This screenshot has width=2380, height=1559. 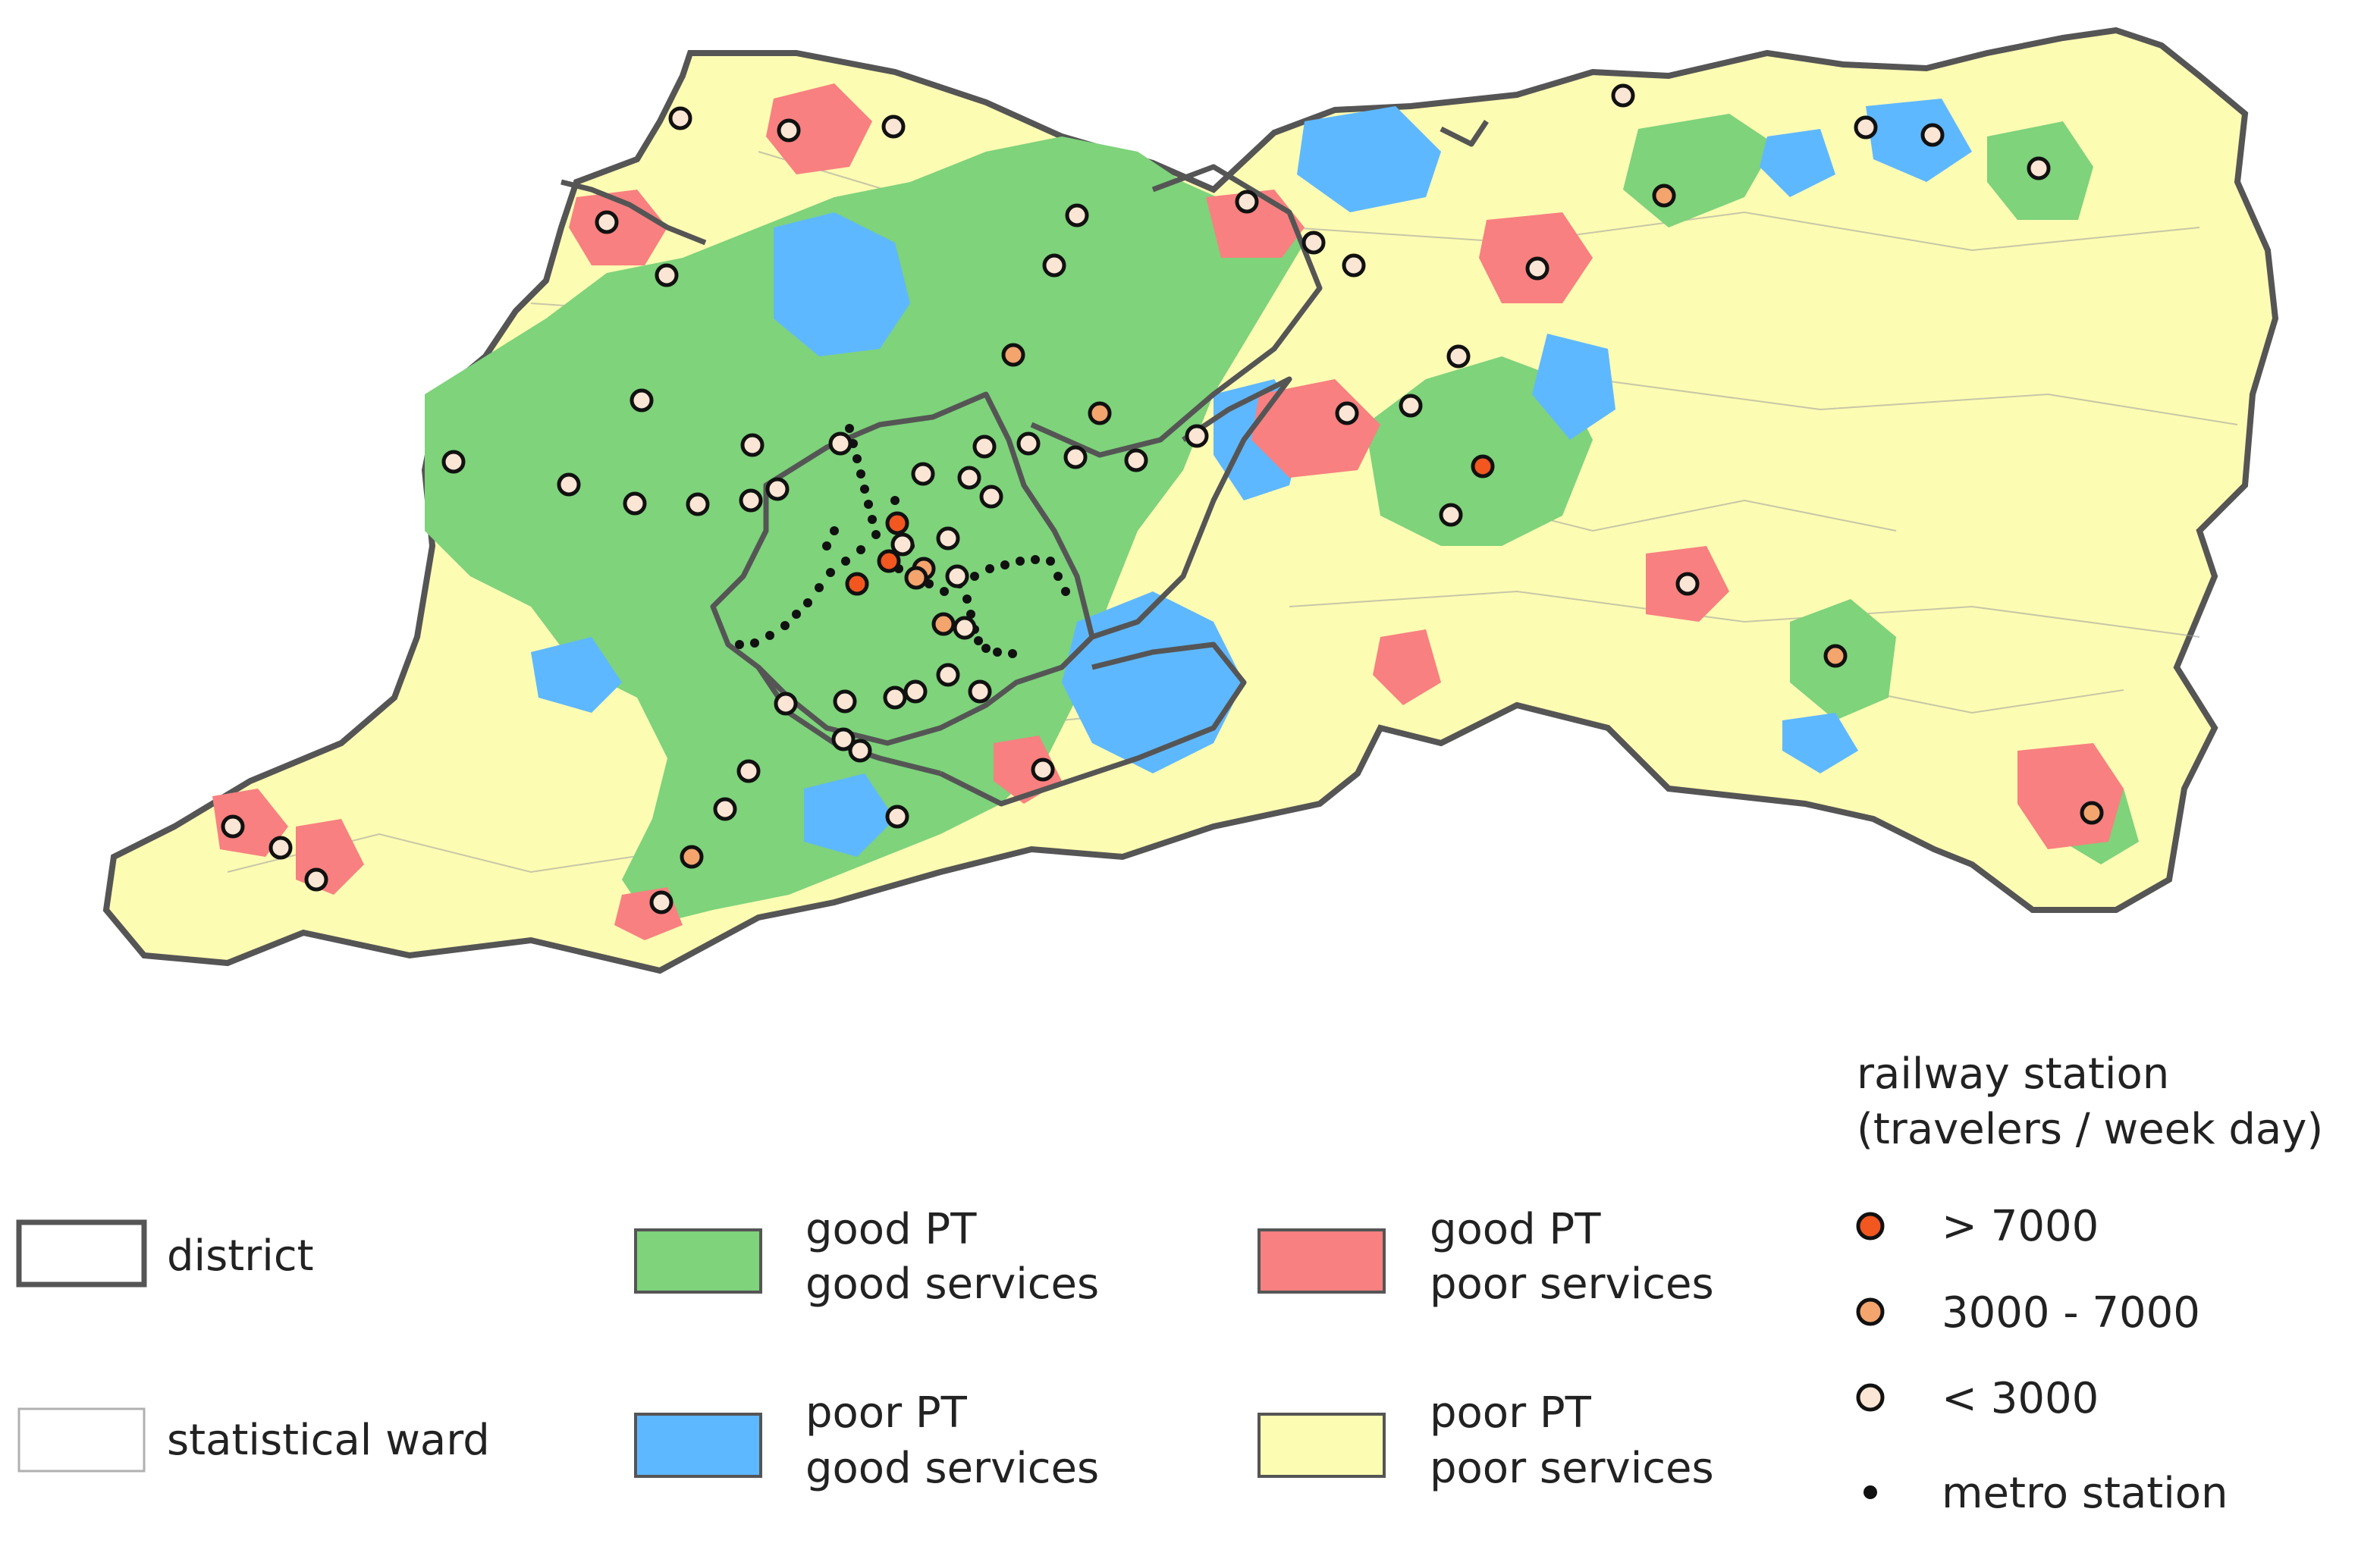 What do you see at coordinates (1871, 1311) in the screenshot?
I see `legend-marker-medium` at bounding box center [1871, 1311].